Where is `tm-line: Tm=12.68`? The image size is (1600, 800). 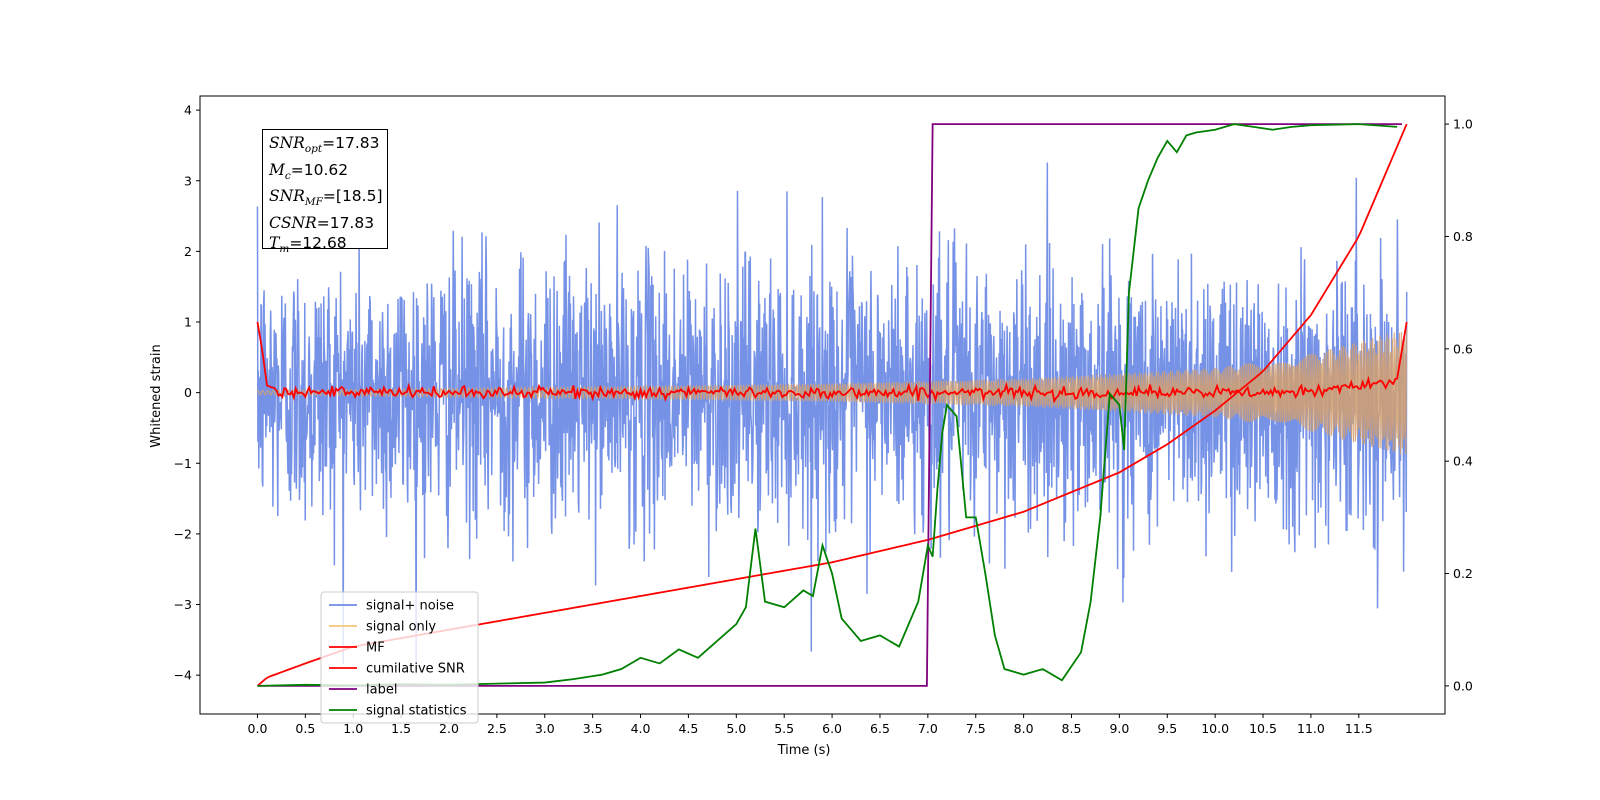 tm-line: Tm=12.68 is located at coordinates (308, 245).